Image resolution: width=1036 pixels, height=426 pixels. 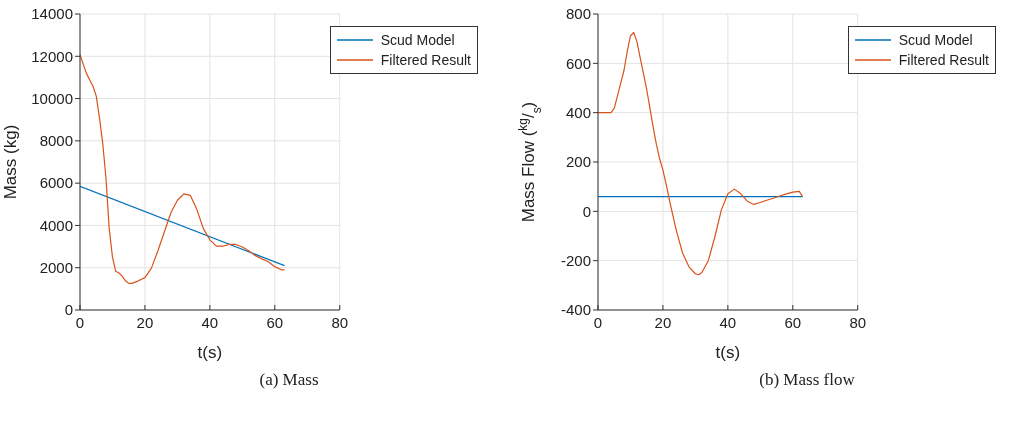 I want to click on y-tick-label: 8000, so click(x=56, y=141).